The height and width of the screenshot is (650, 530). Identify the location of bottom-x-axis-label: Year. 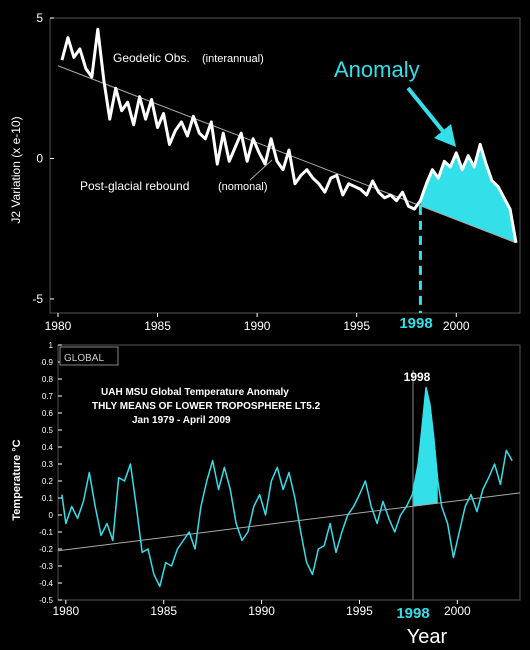
(427, 637).